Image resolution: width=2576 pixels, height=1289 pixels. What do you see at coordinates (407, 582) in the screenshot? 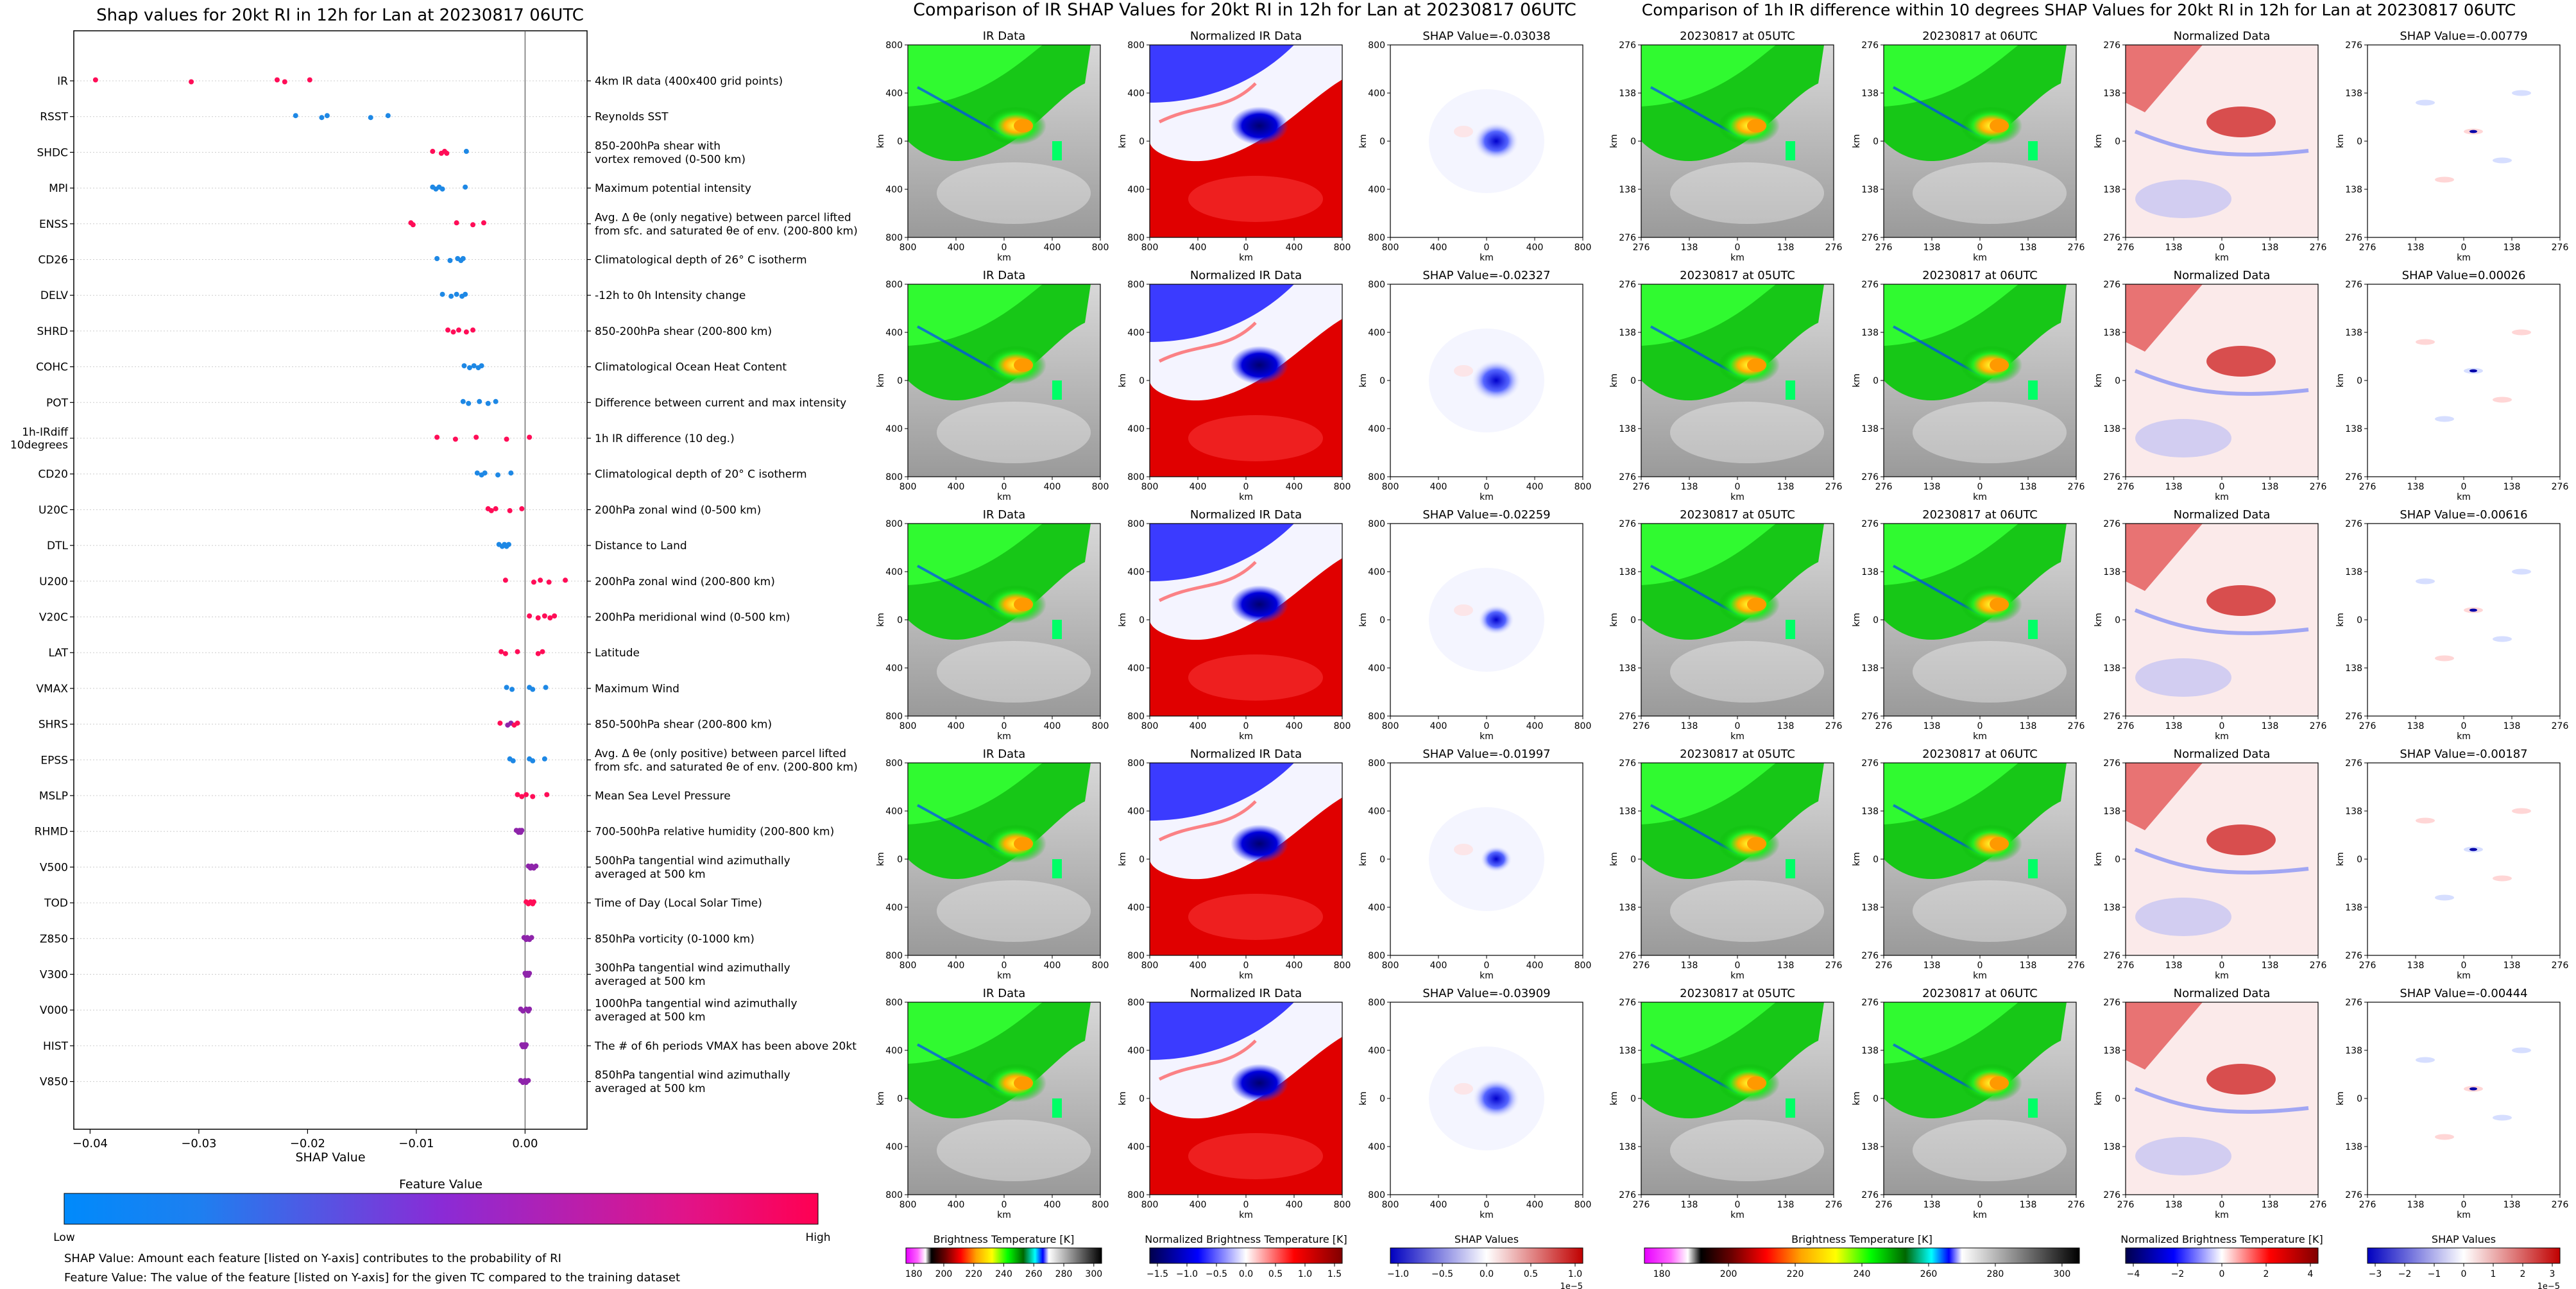
I see `feature-row: U200 200hPa zonal wind (200-800 km)` at bounding box center [407, 582].